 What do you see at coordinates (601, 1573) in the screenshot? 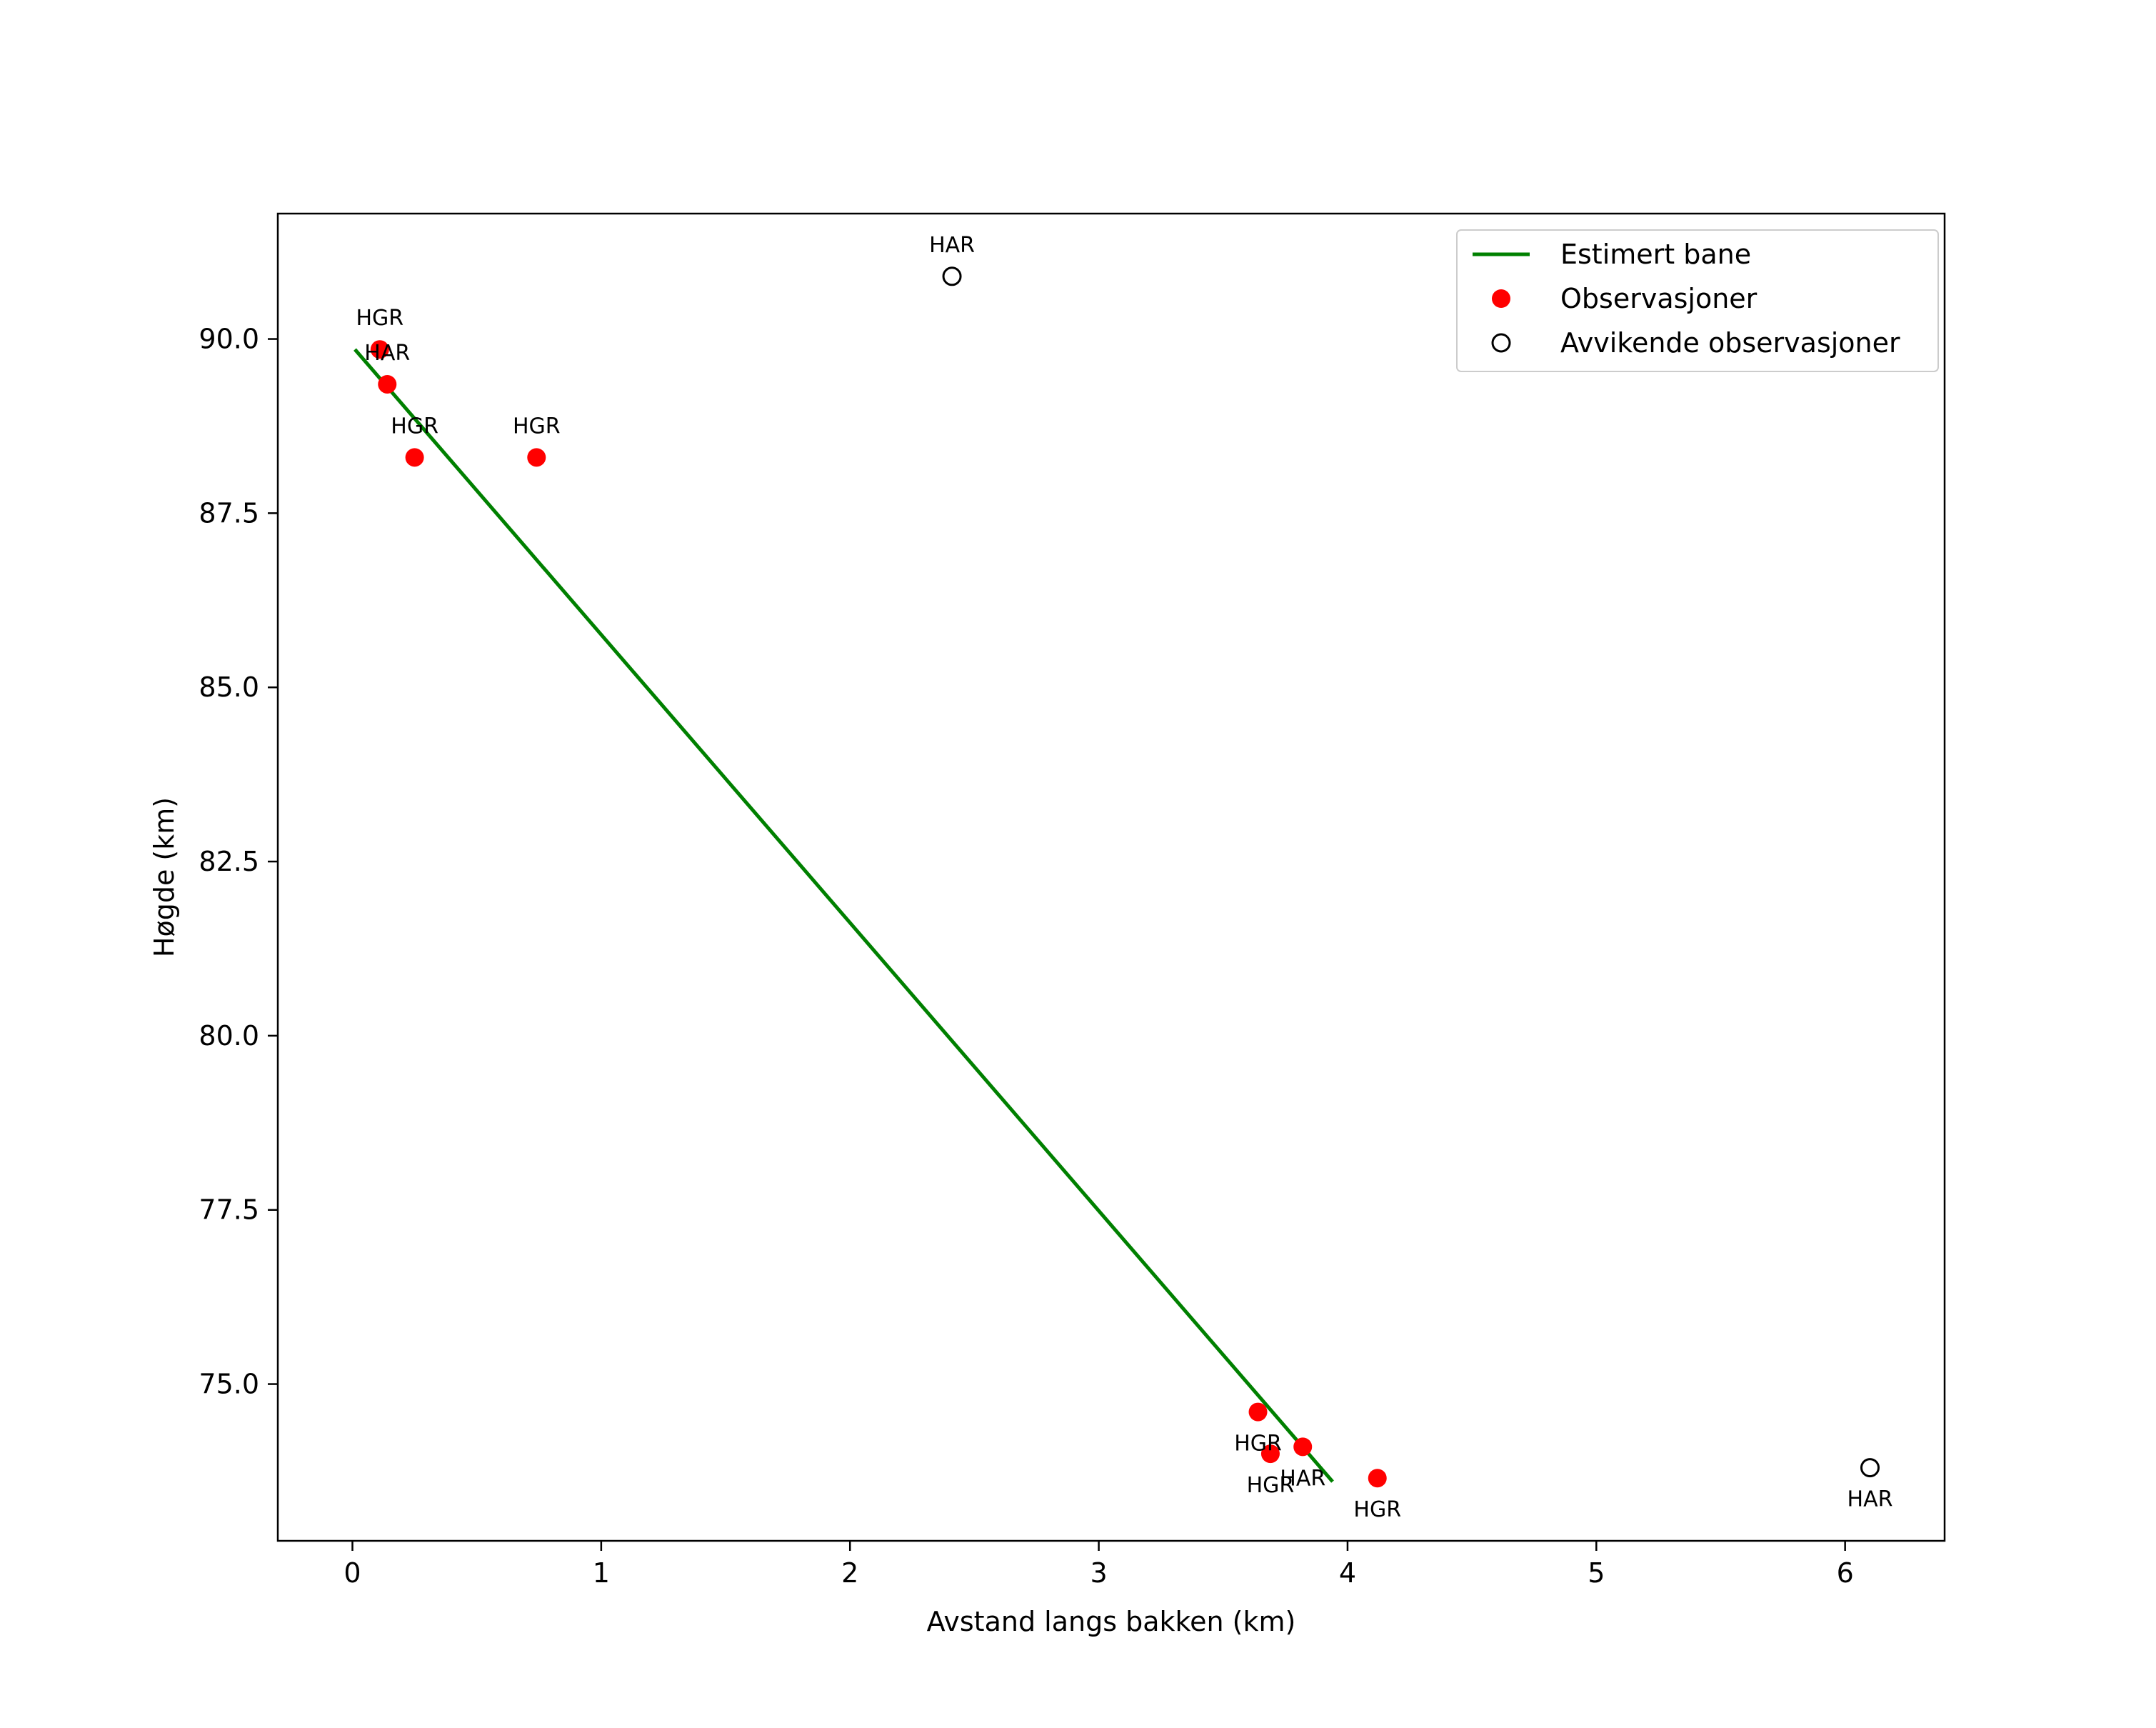
I see `x-tick-label: 1` at bounding box center [601, 1573].